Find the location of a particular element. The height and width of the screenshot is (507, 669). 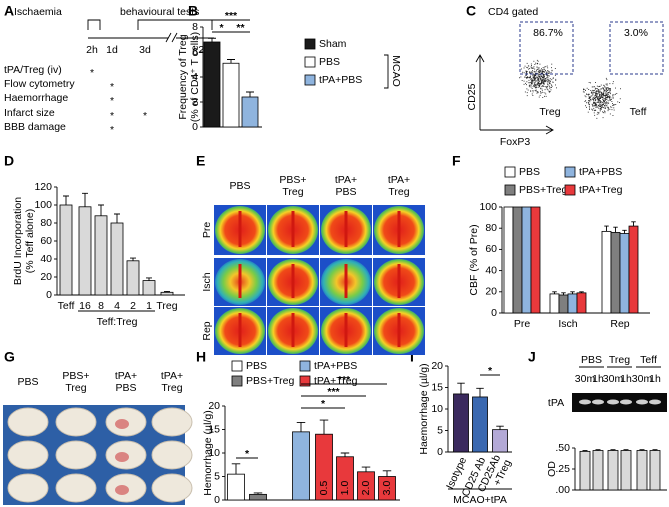

gel-lane: 1h is located at coordinates (598, 379).